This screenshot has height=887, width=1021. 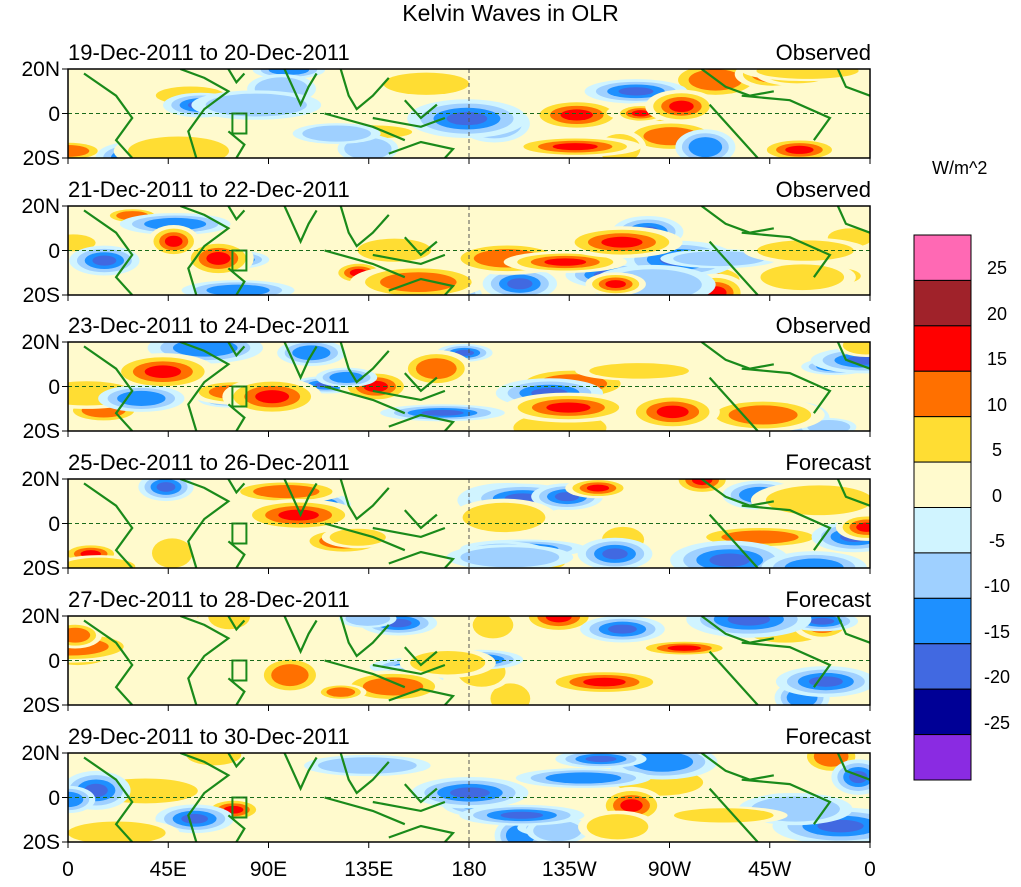 I want to click on colorbar-label: 25, so click(x=997, y=268).